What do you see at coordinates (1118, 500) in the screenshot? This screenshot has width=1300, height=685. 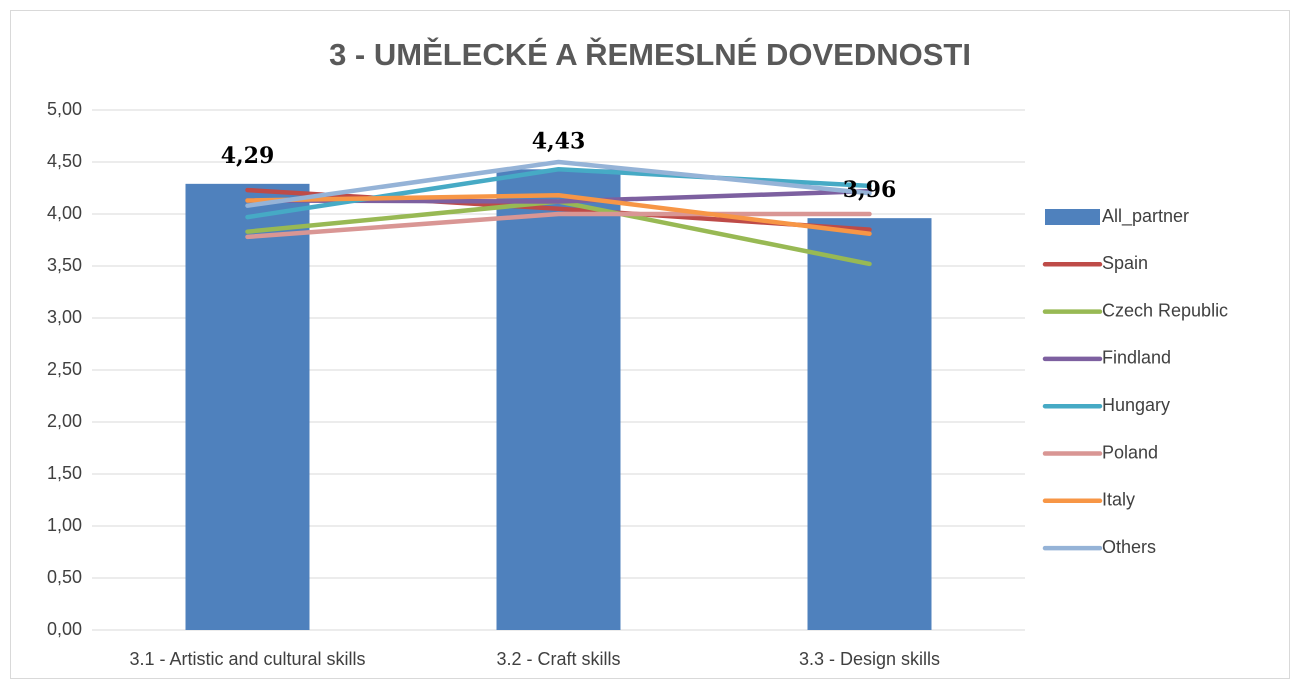 I see `legend-label: Italy` at bounding box center [1118, 500].